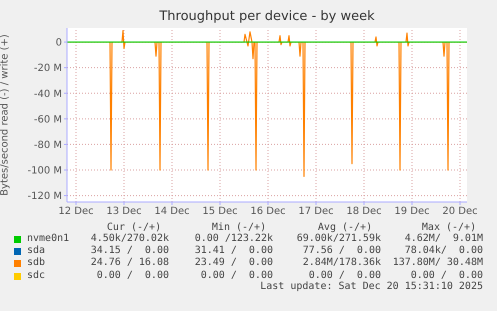 The height and width of the screenshot is (311, 497). Describe the element at coordinates (345, 227) in the screenshot. I see `text: Avg (-/+)` at that location.